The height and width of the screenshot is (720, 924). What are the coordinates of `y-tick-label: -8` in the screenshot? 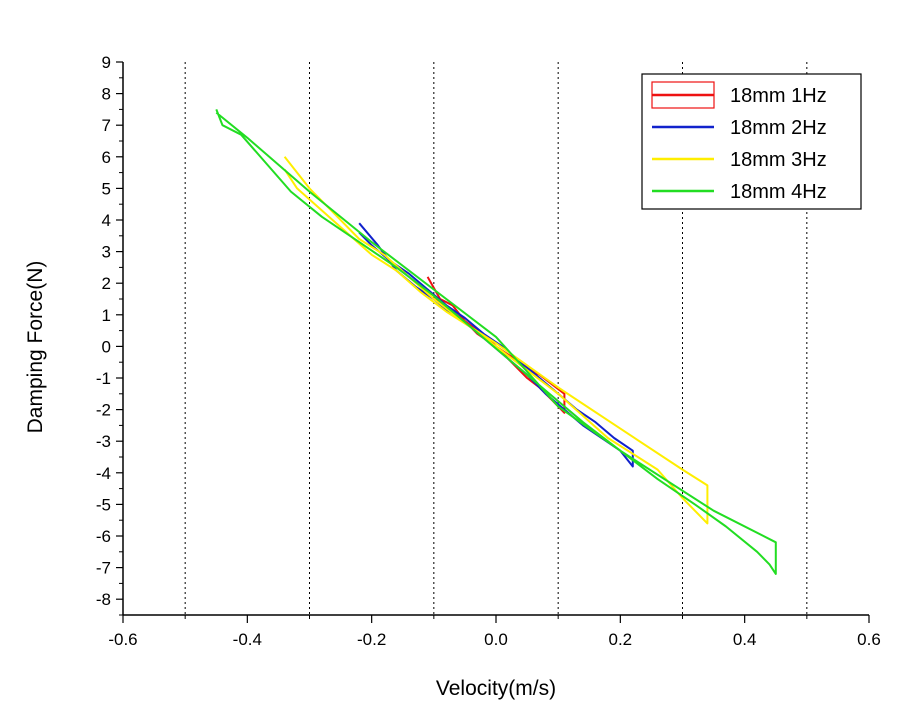 It's located at (103, 599).